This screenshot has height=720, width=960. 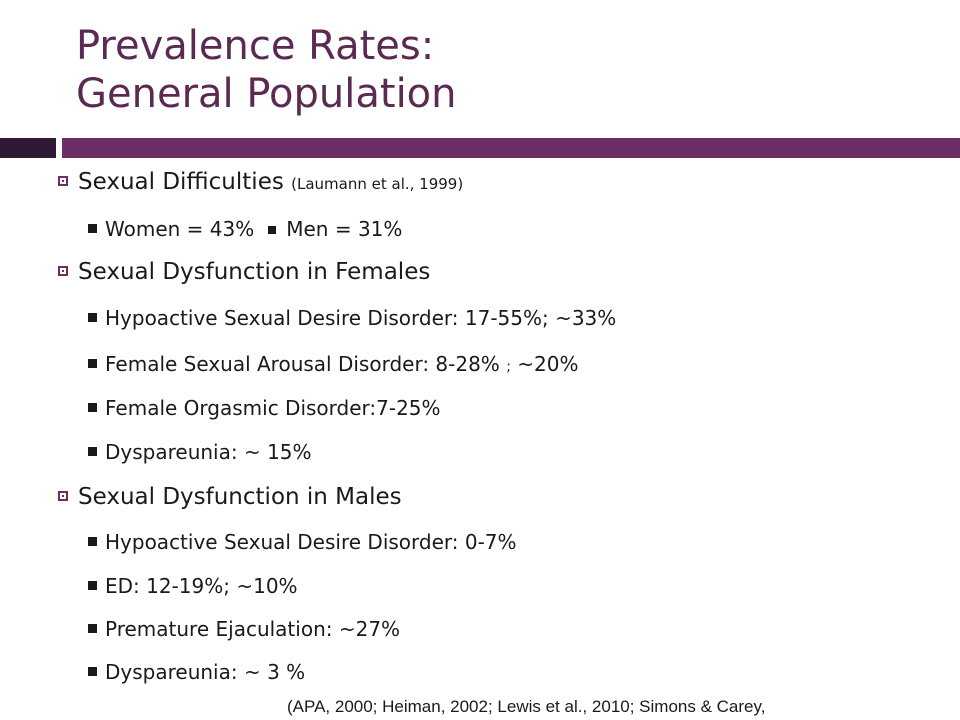 I want to click on heading-males: Sexual Dysfunction in Males, so click(x=240, y=497).